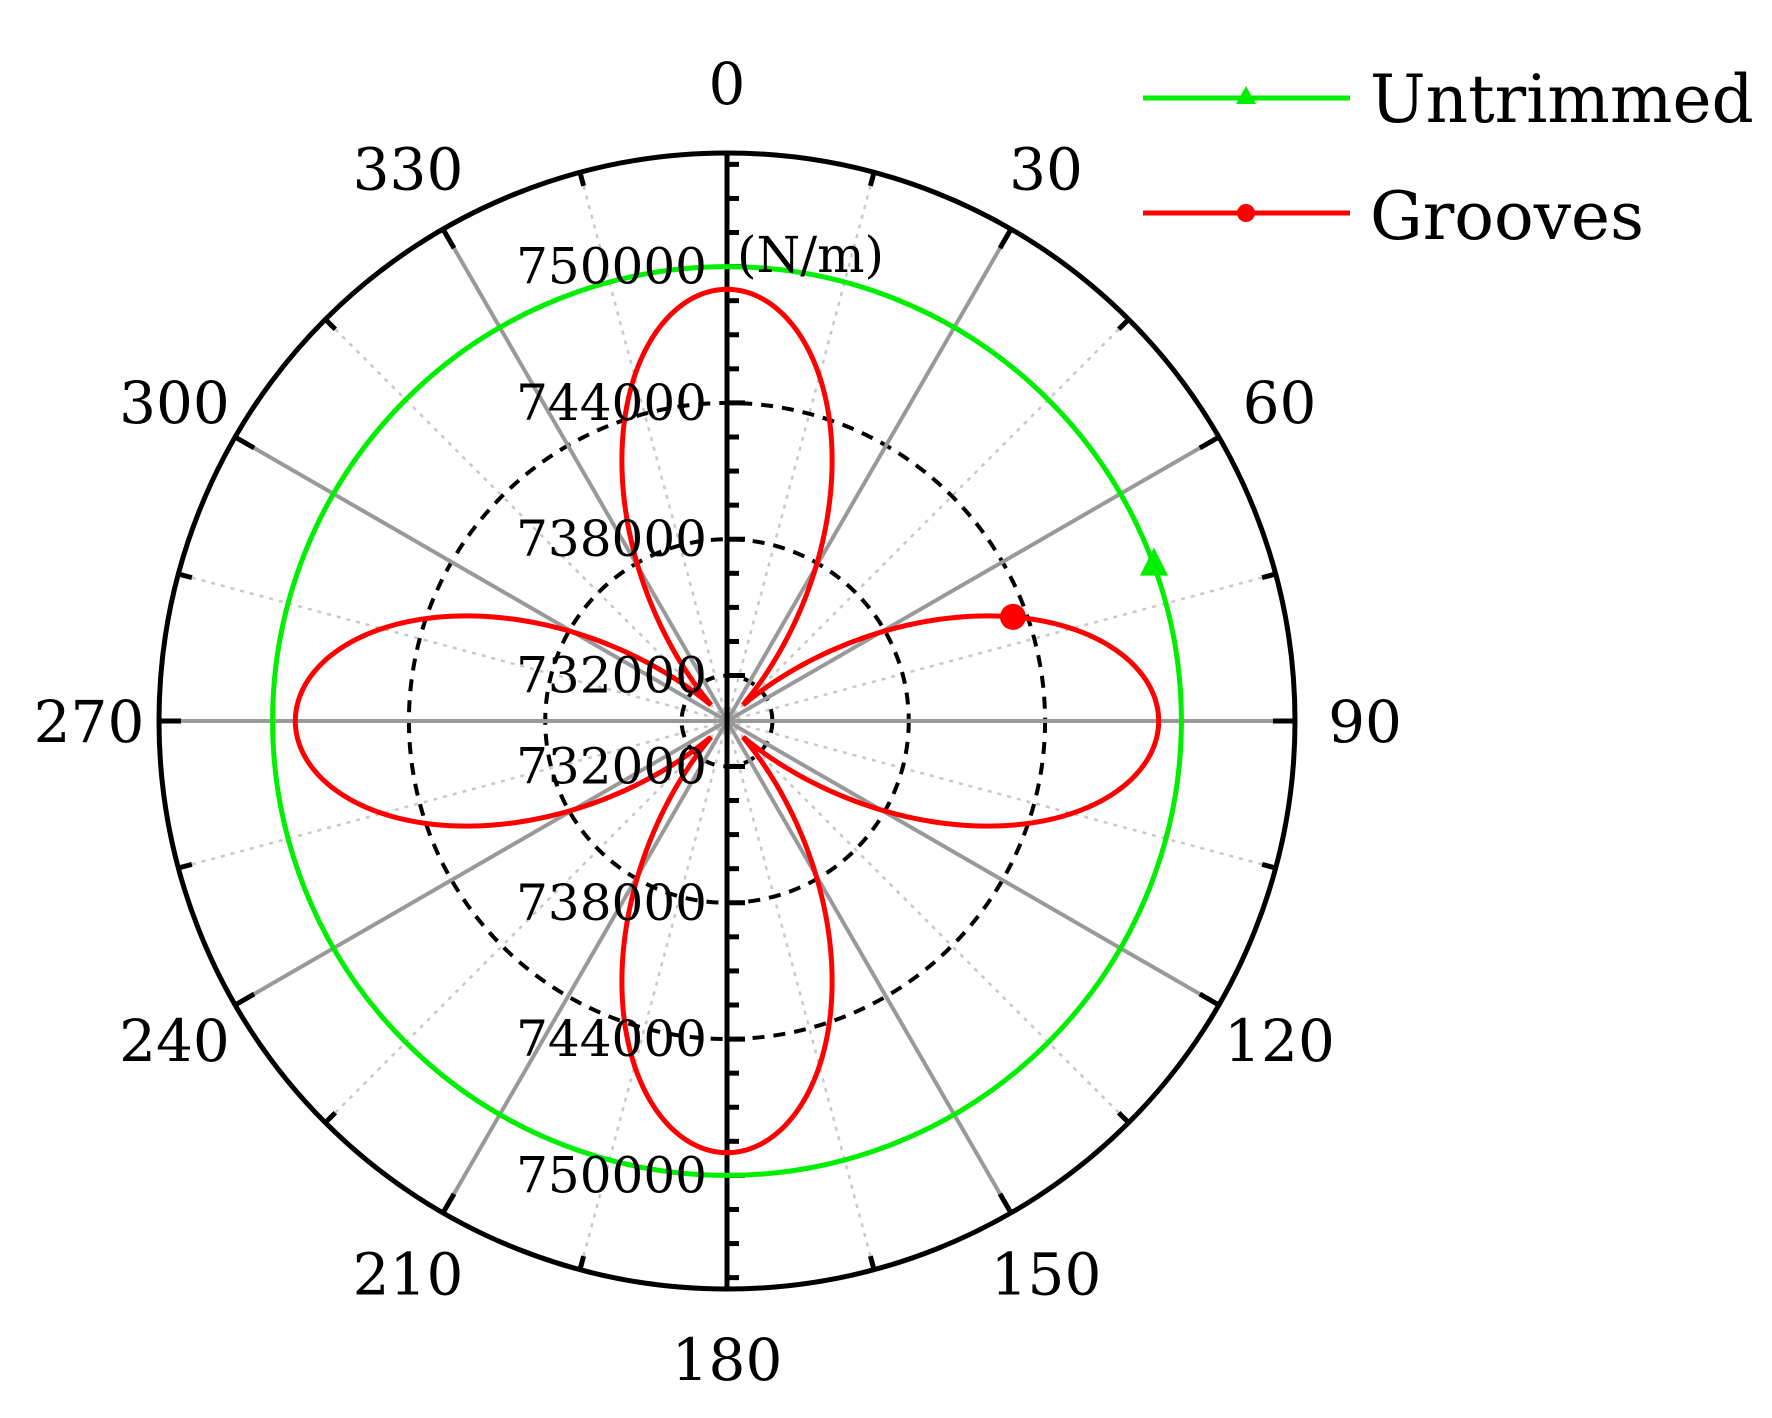  Describe the element at coordinates (611, 1175) in the screenshot. I see `radial-label-lower: 750000` at that location.